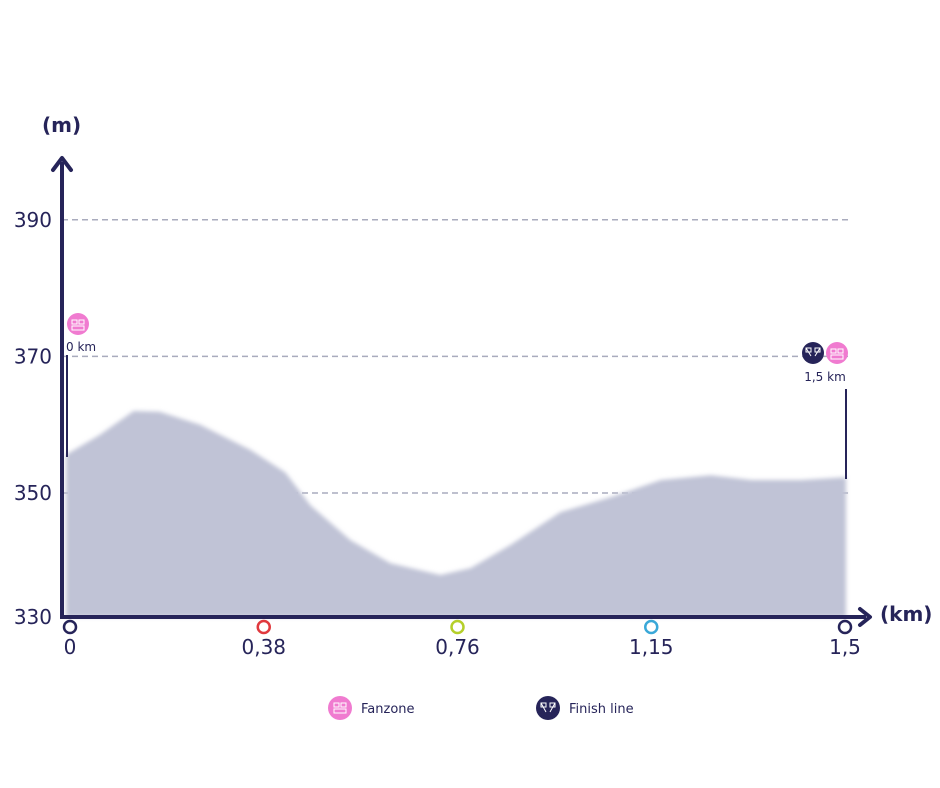  What do you see at coordinates (81, 347) in the screenshot?
I see `start-km-label: 0 km` at bounding box center [81, 347].